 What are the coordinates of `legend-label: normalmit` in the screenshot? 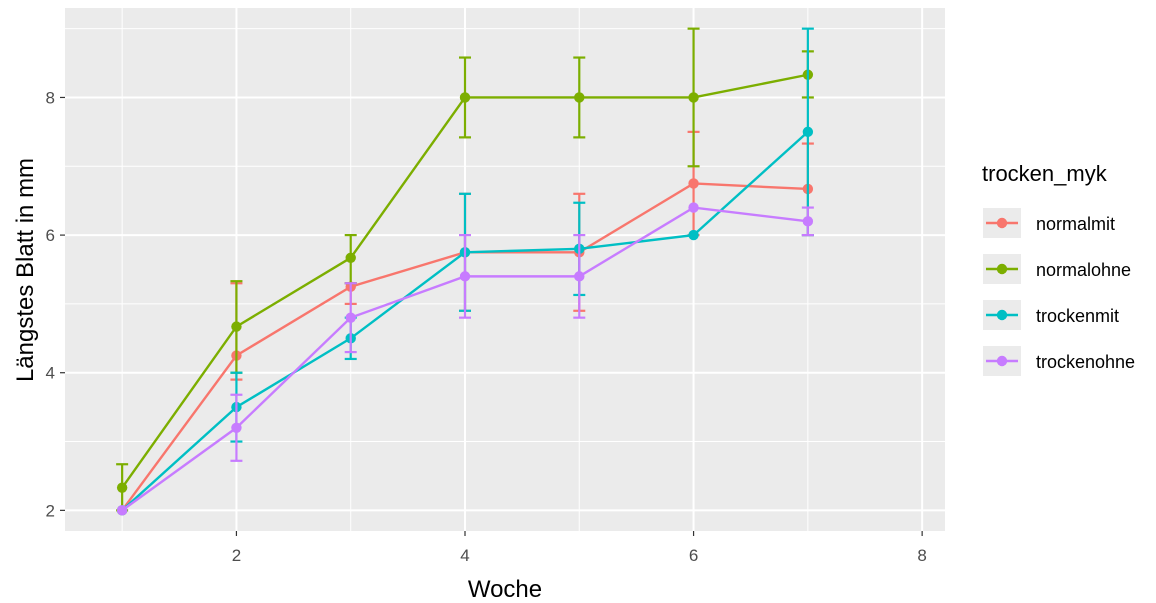 It's located at (1075, 224).